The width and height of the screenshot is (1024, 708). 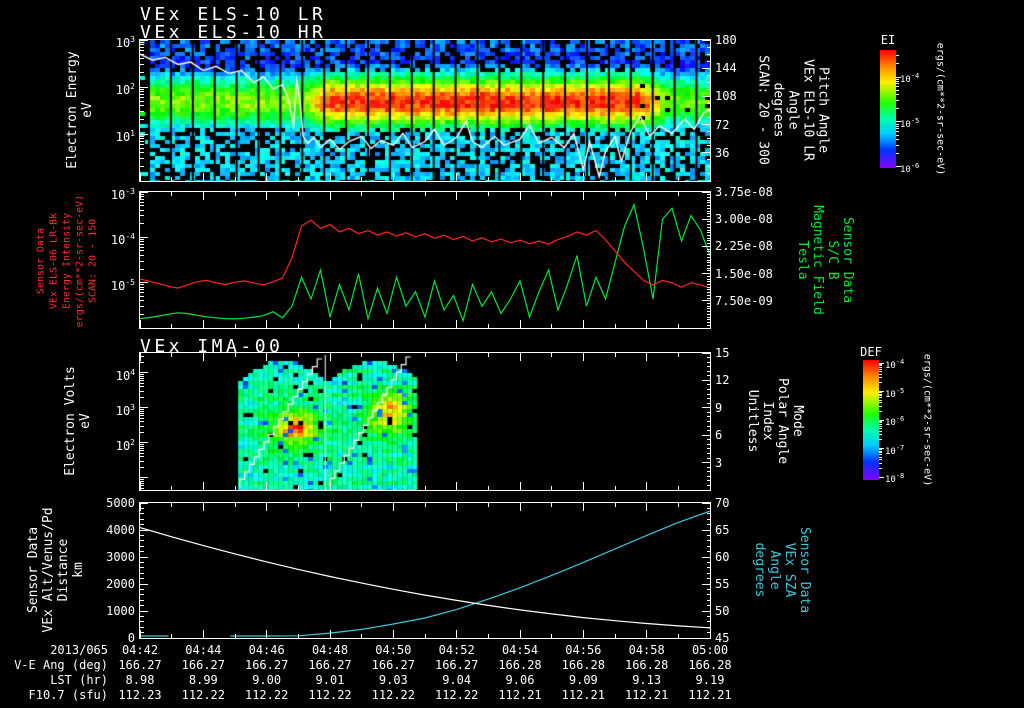 What do you see at coordinates (895, 393) in the screenshot?
I see `colorbar-tick-label: 10⁻⁵` at bounding box center [895, 393].